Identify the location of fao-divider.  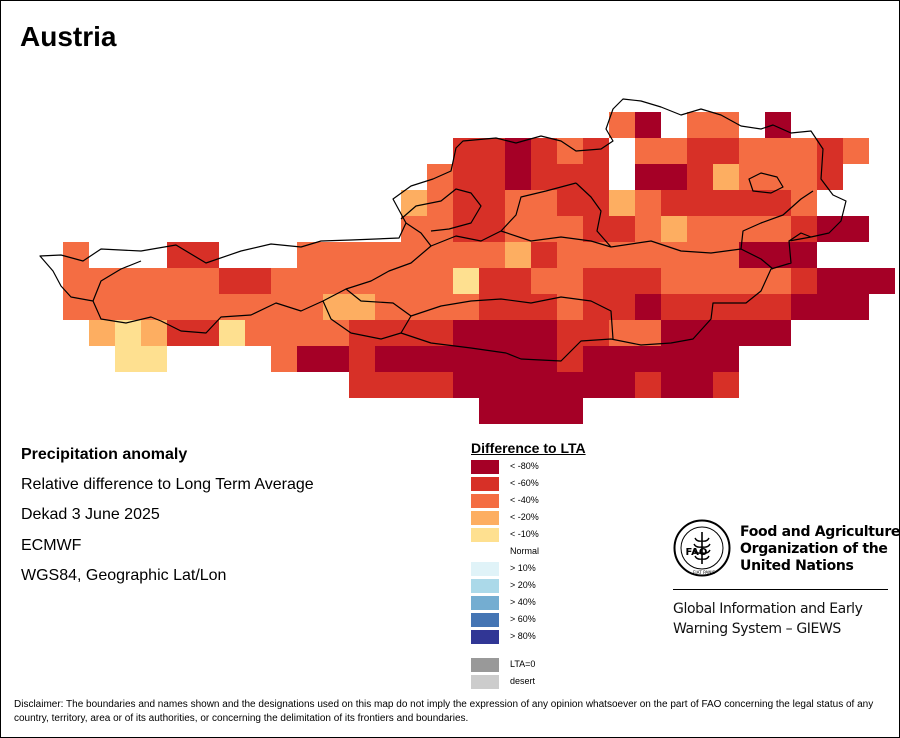
(780, 589).